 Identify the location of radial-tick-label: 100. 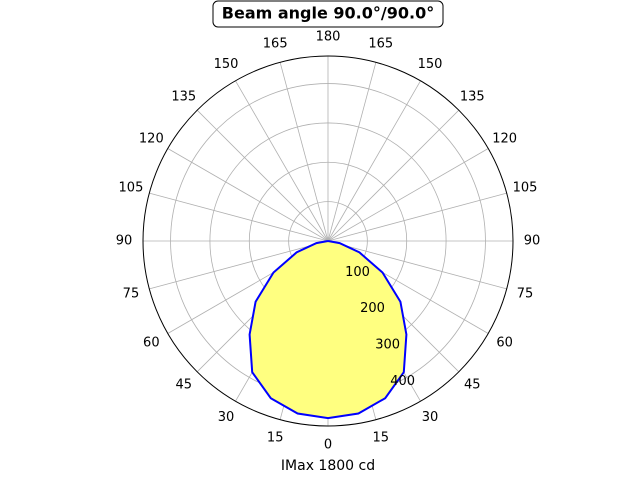
(357, 272).